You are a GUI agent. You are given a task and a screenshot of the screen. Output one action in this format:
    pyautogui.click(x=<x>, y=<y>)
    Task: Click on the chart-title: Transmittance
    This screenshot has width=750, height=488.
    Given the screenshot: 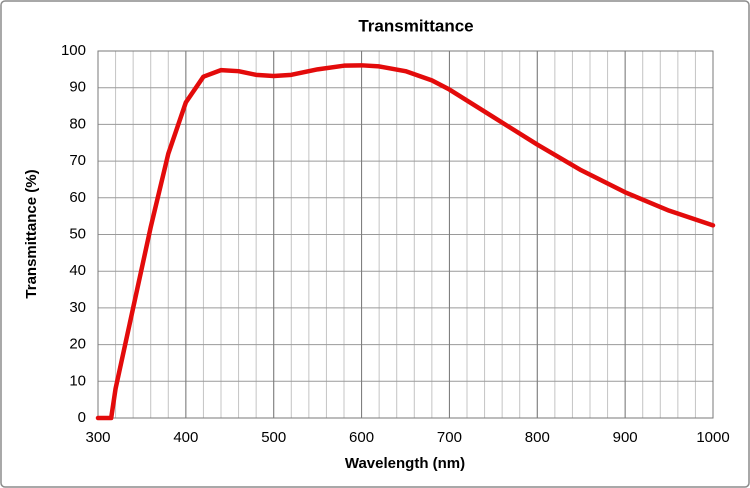 What is the action you would take?
    pyautogui.click(x=415, y=25)
    